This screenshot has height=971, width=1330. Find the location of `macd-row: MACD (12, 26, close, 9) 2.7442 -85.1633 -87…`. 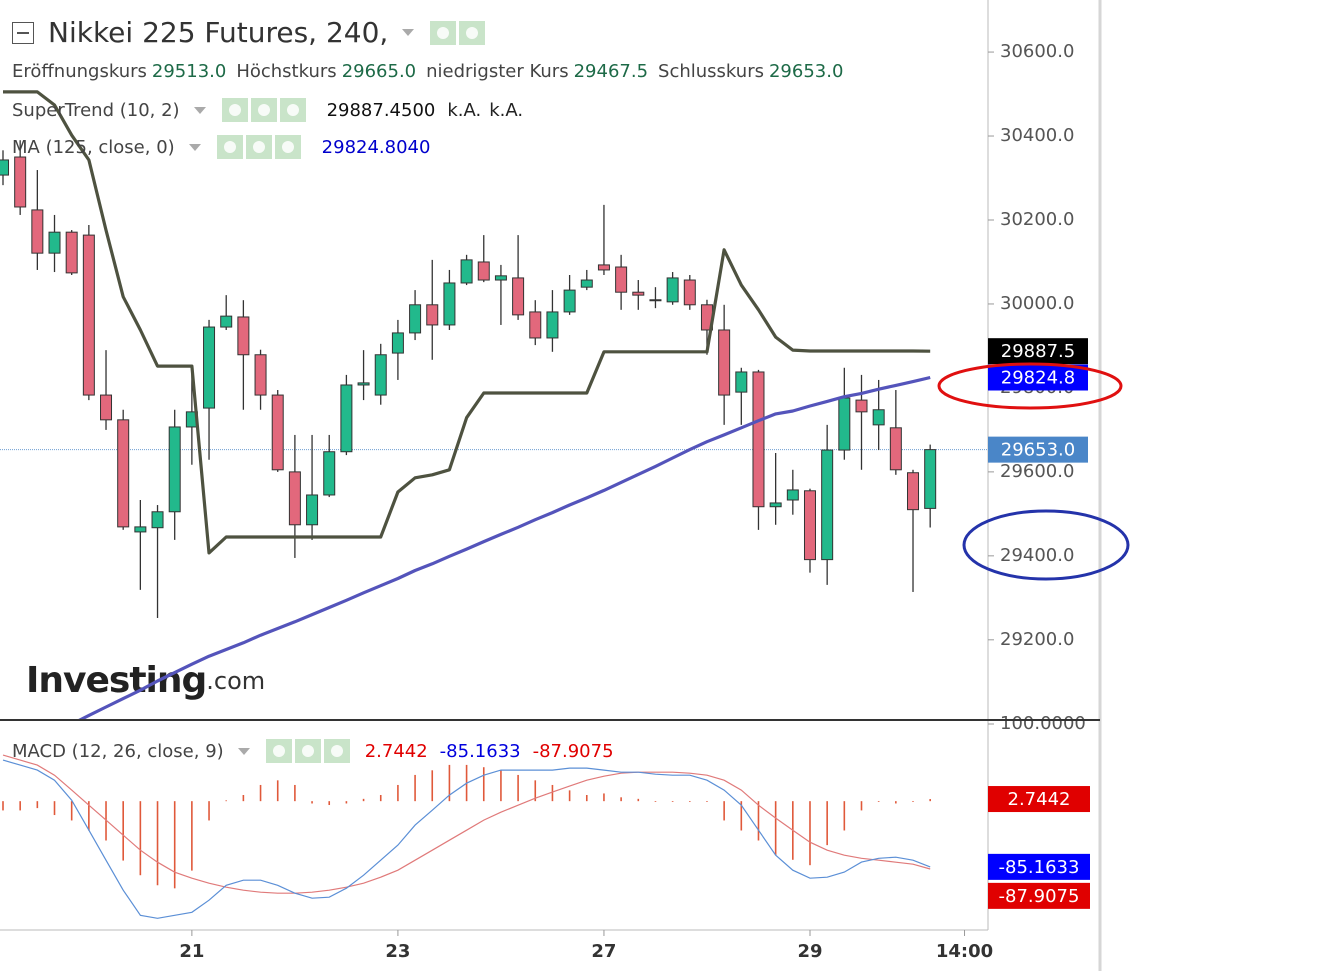

macd-row: MACD (12, 26, close, 9) 2.7442 -85.1633 -87… is located at coordinates (317, 751).